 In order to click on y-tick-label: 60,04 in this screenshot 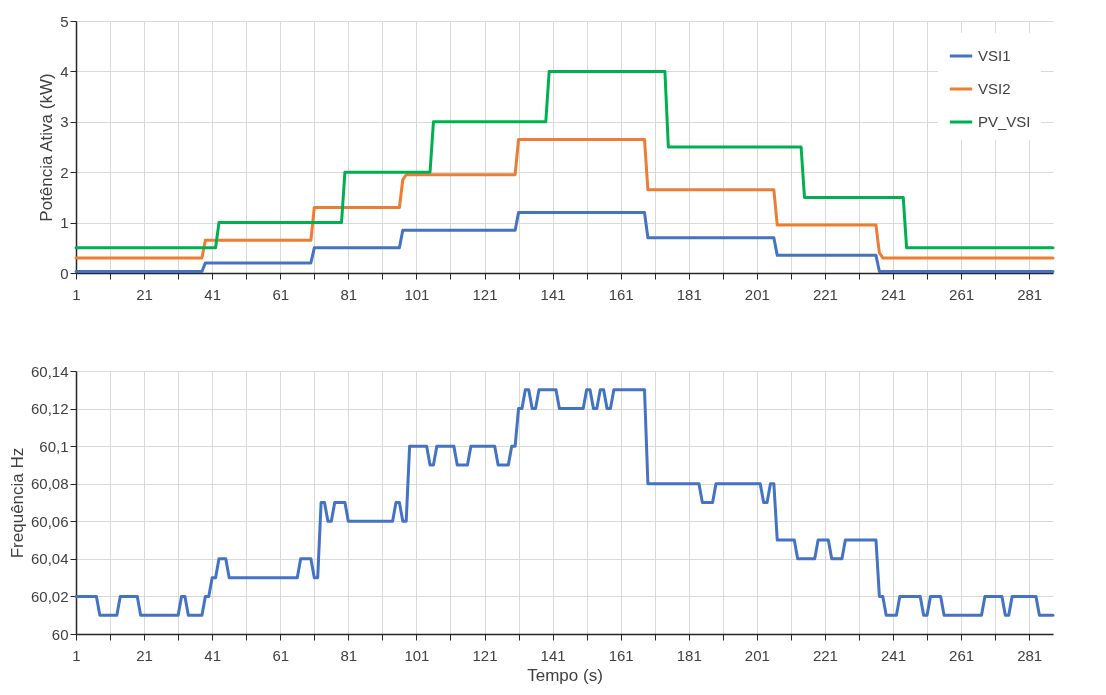, I will do `click(49, 559)`.